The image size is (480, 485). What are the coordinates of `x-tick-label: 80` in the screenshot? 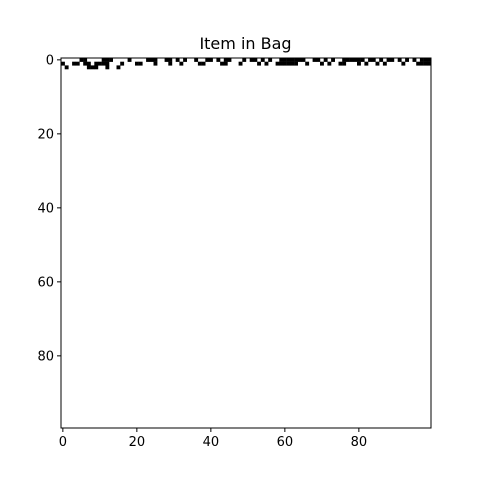 It's located at (359, 442).